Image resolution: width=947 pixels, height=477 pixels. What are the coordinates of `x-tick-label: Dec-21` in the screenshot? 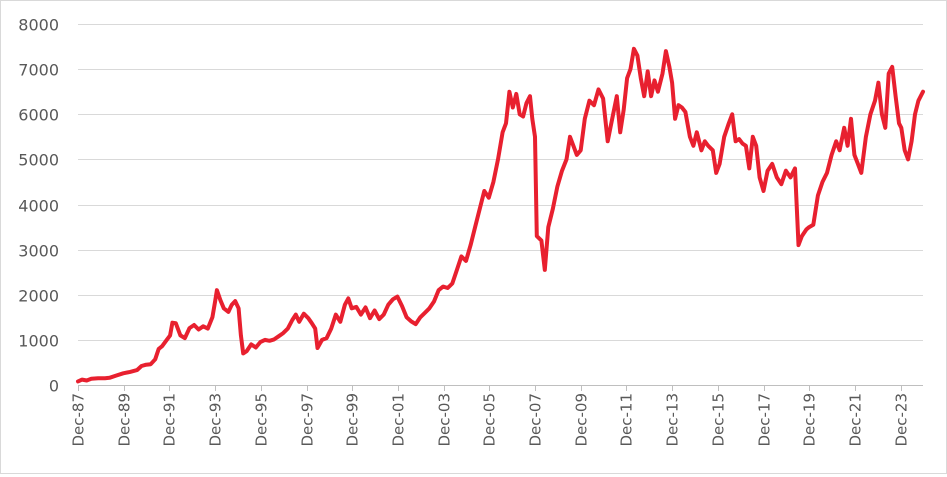 It's located at (856, 420).